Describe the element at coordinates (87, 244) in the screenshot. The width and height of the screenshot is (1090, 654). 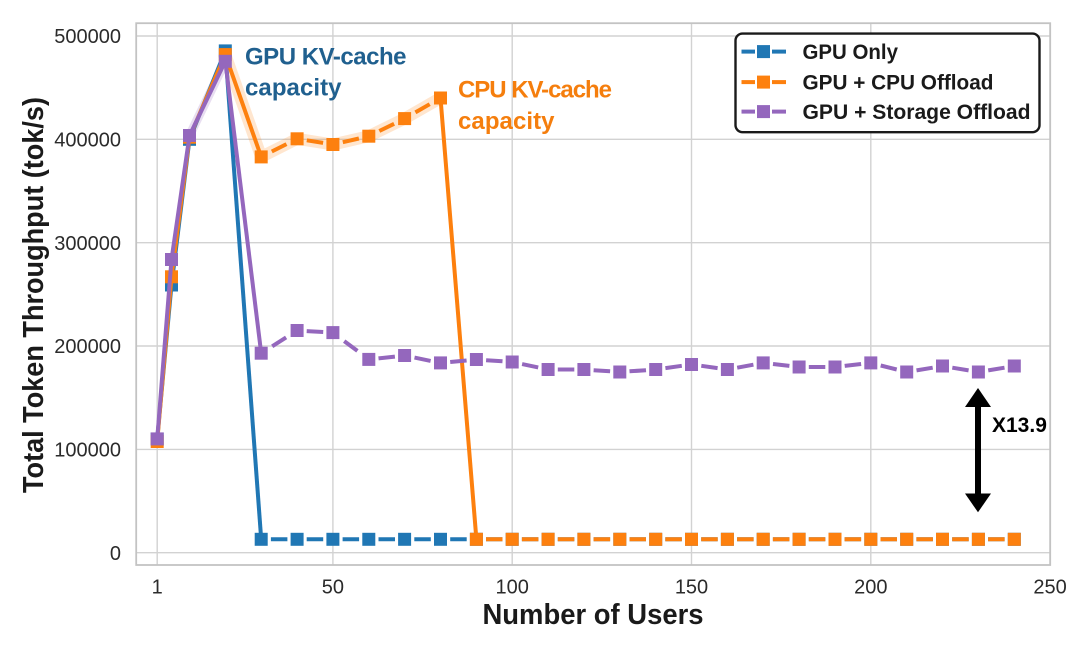
I see `svg-text: 300000` at that location.